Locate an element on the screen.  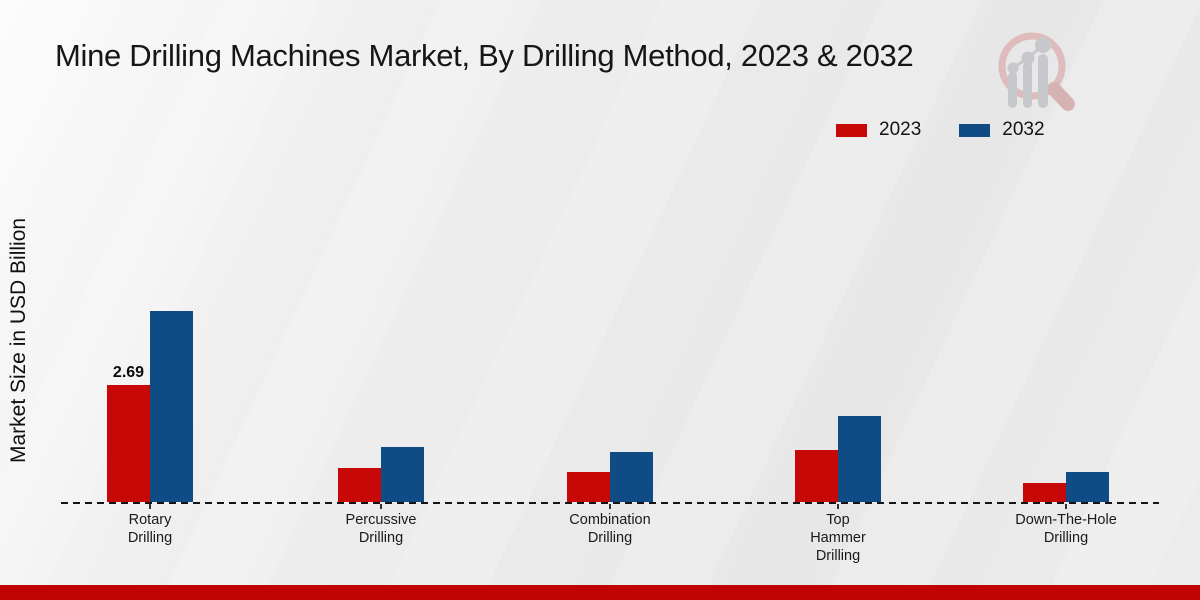
x-axis-dashed-baseline is located at coordinates (610, 503).